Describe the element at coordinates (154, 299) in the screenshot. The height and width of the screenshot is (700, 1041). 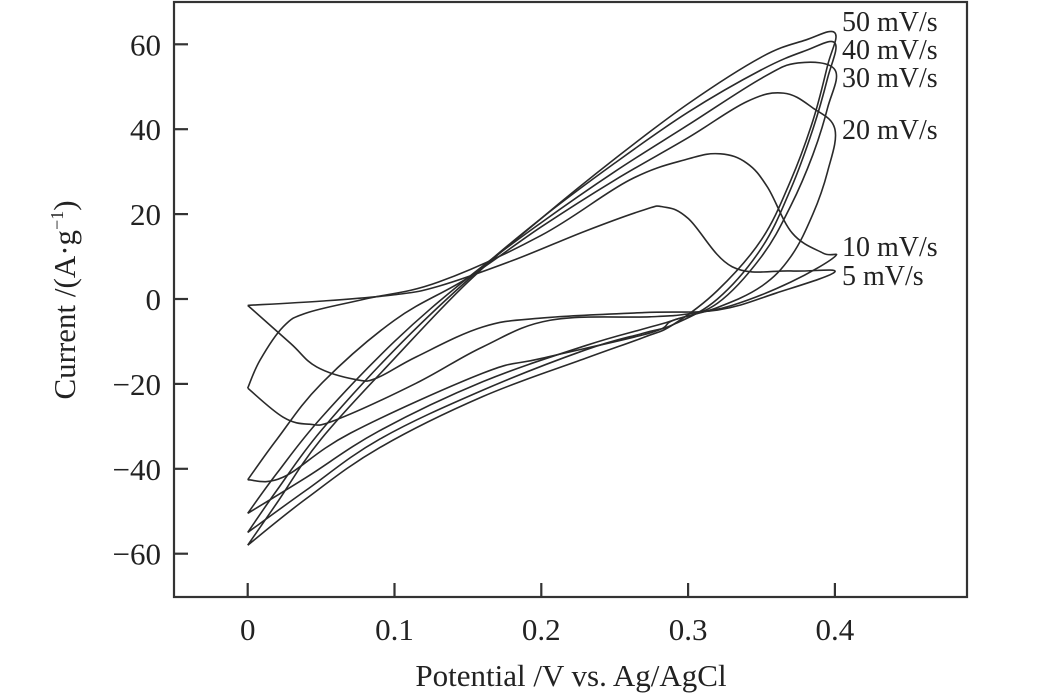
I see `y-tick-label: 0` at that location.